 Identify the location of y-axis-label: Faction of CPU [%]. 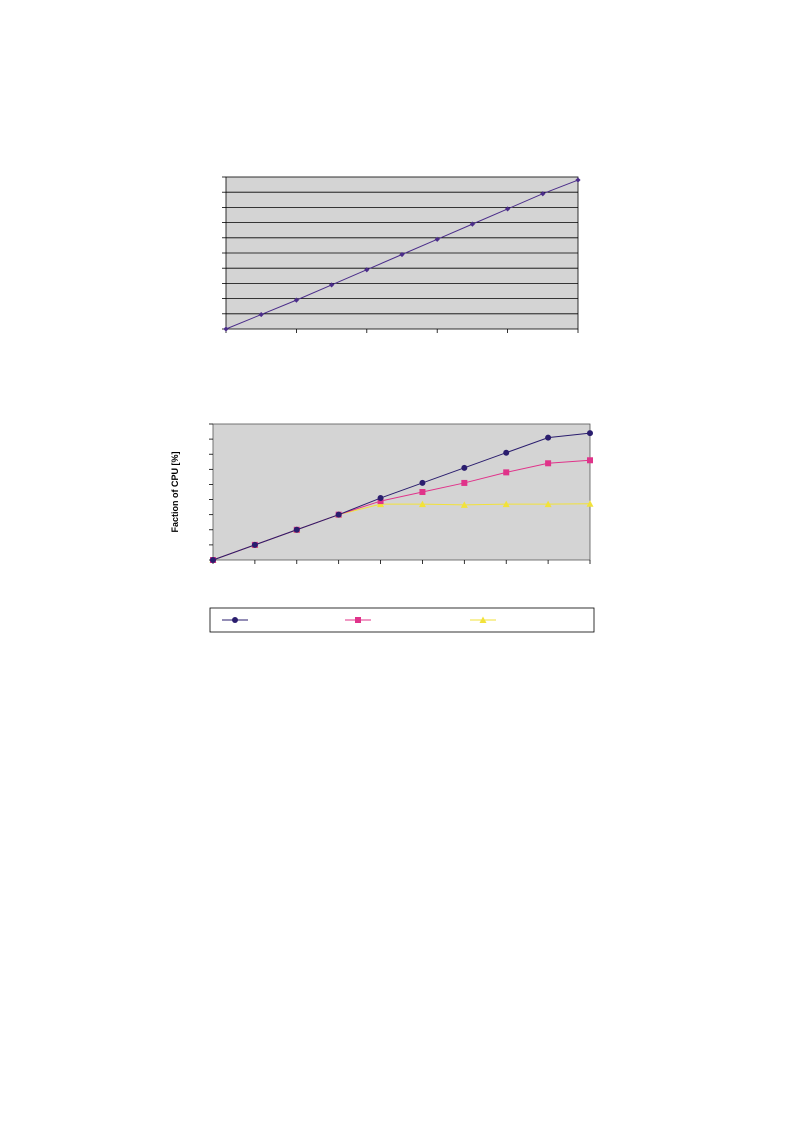
(175, 492).